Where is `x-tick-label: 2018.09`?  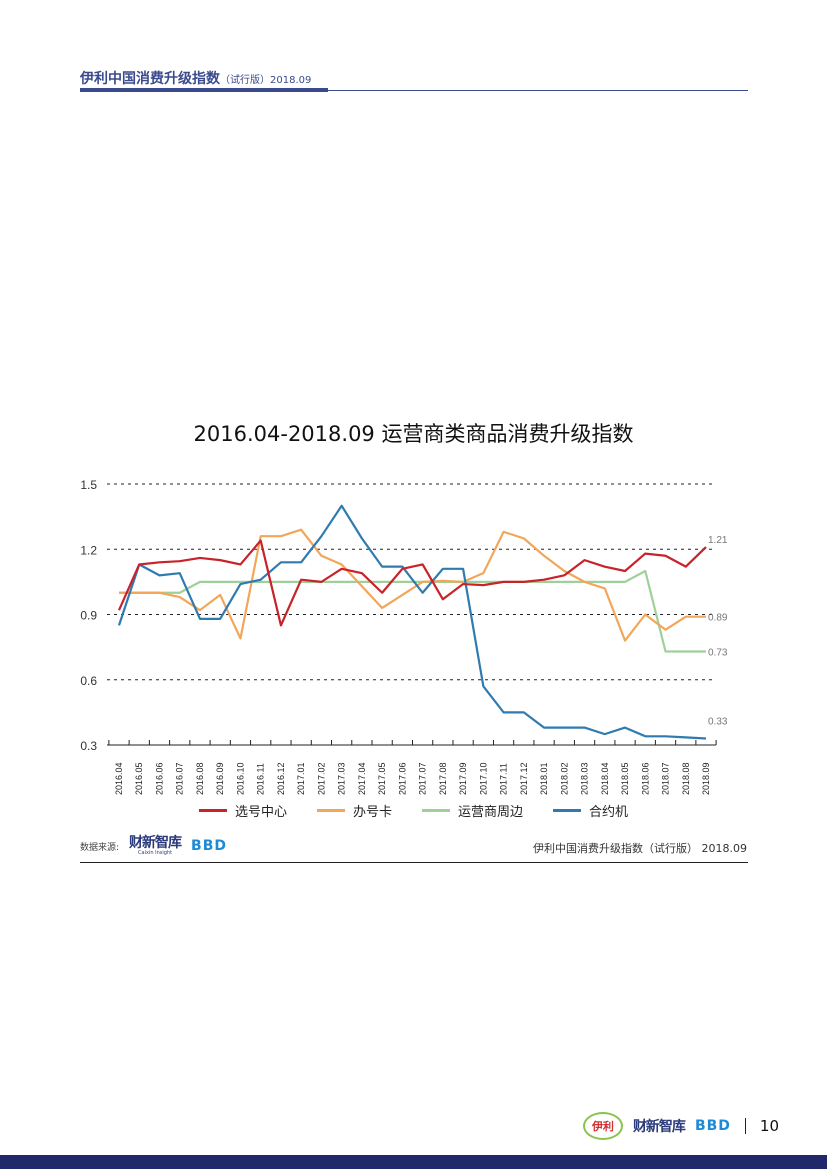 x-tick-label: 2018.09 is located at coordinates (706, 778).